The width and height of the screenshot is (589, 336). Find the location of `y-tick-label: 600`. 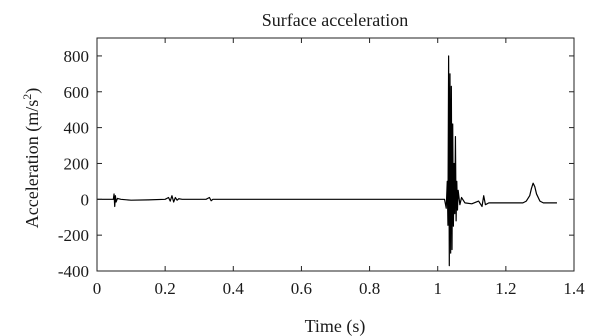

y-tick-label: 600 is located at coordinates (77, 92).